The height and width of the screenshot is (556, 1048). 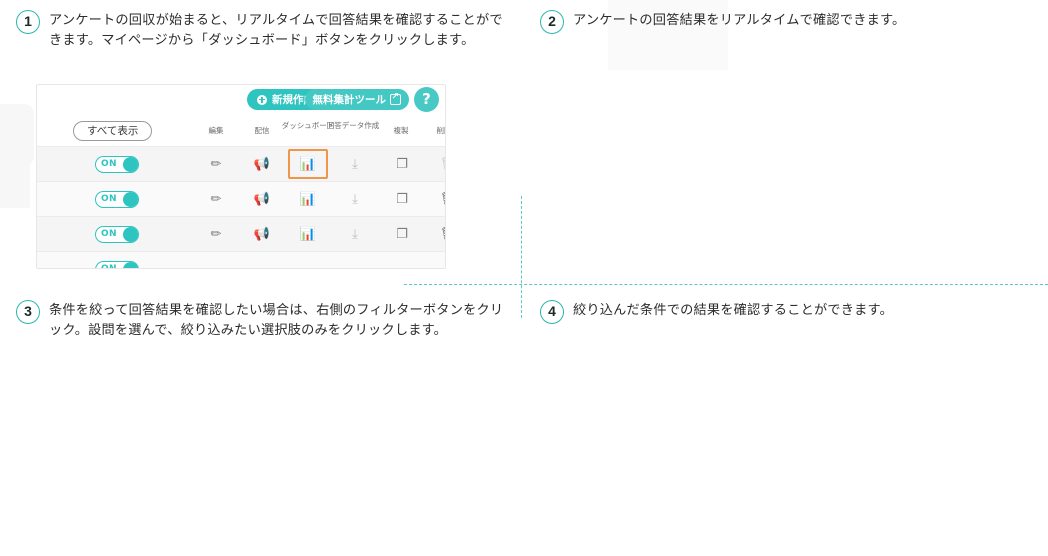 What do you see at coordinates (733, 310) in the screenshot?
I see `step-description-4: 絞り込んだ条件での結果を確認することができます。` at bounding box center [733, 310].